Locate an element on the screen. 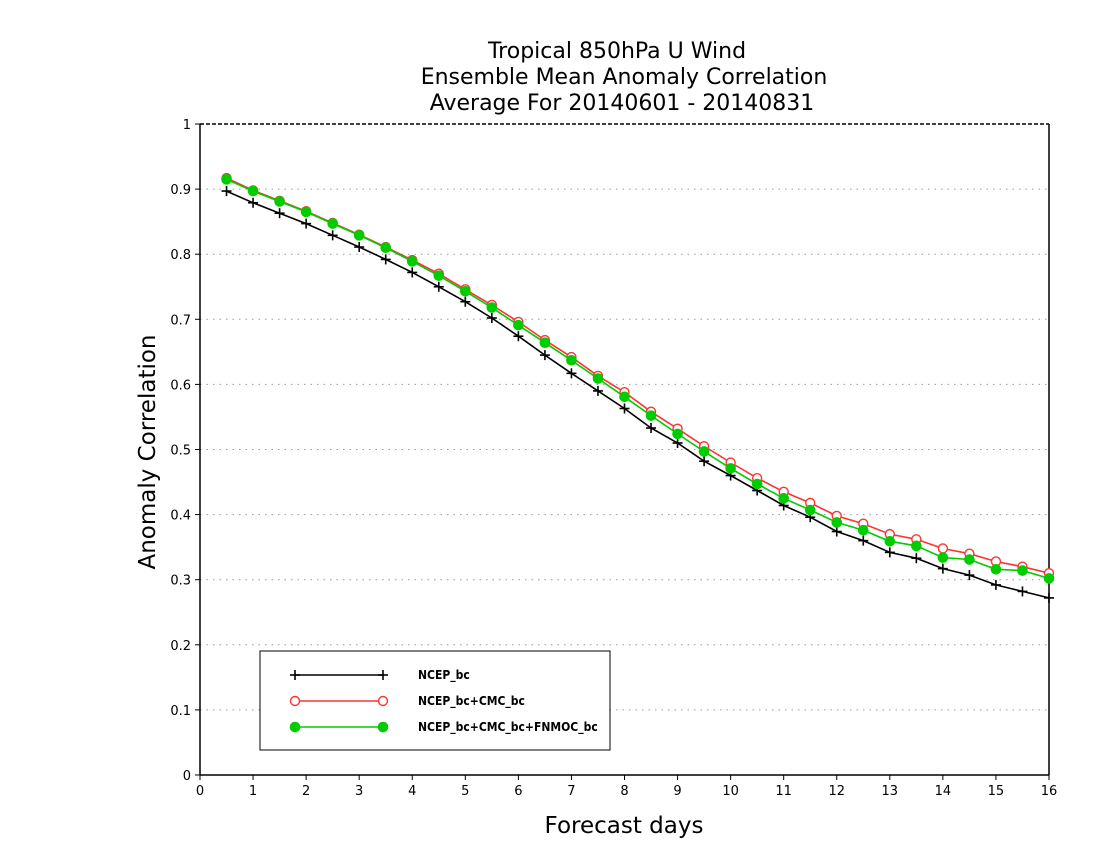  title-line-3: Average For 20140601 - 20140831 is located at coordinates (622, 103).